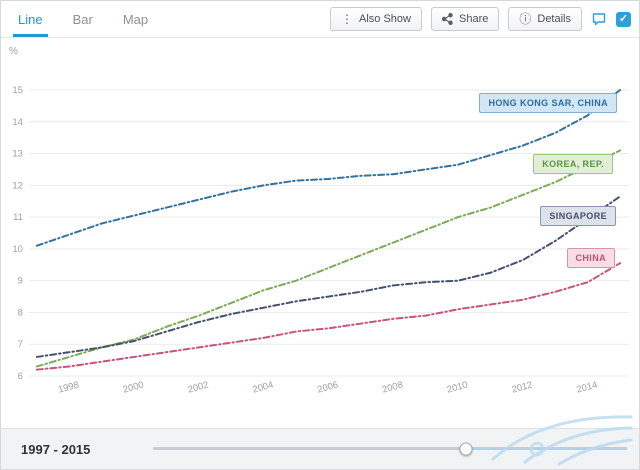 This screenshot has height=470, width=640. Describe the element at coordinates (573, 164) in the screenshot. I see `series-label-korea-rep: KOREA, REP.` at that location.